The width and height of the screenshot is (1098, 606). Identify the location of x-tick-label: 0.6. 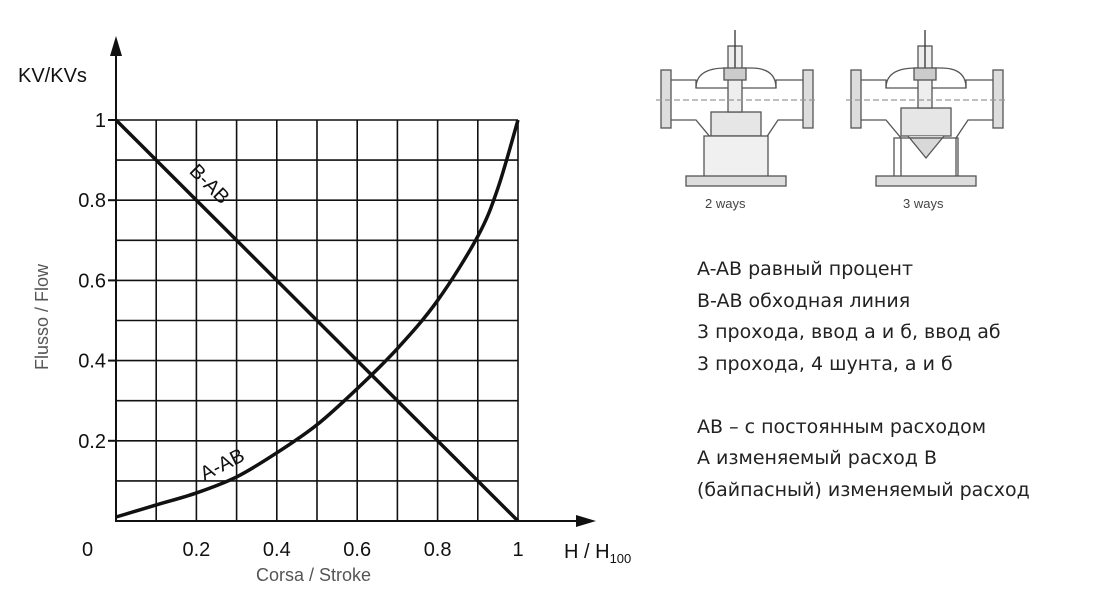
(357, 550).